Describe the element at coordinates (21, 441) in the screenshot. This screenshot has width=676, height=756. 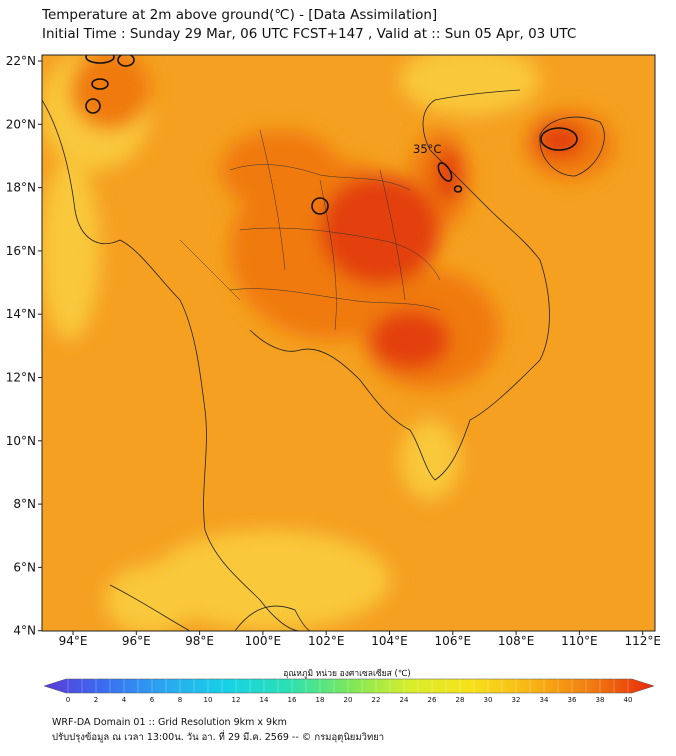
I see `lat-tick-label: 10°N` at that location.